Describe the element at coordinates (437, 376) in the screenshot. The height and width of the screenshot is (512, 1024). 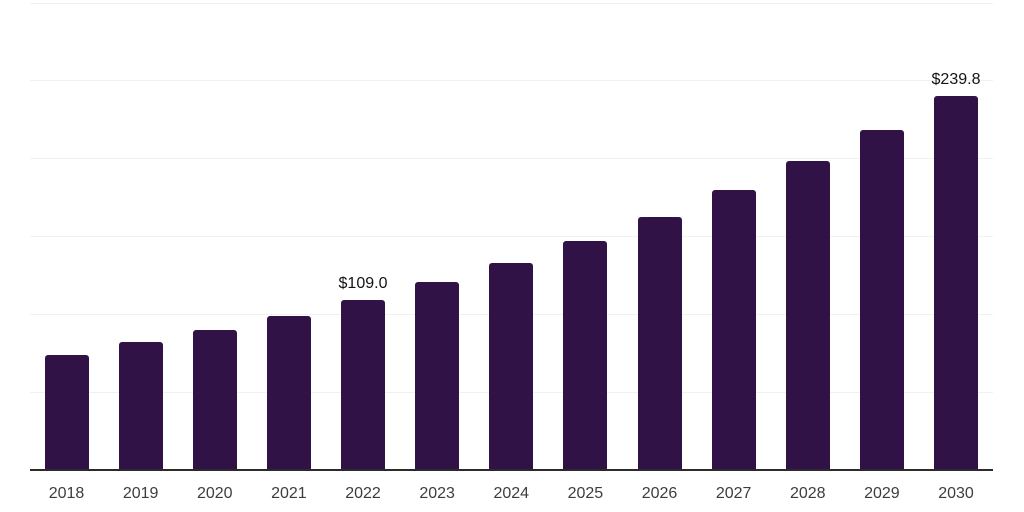
I see `bar-2023` at that location.